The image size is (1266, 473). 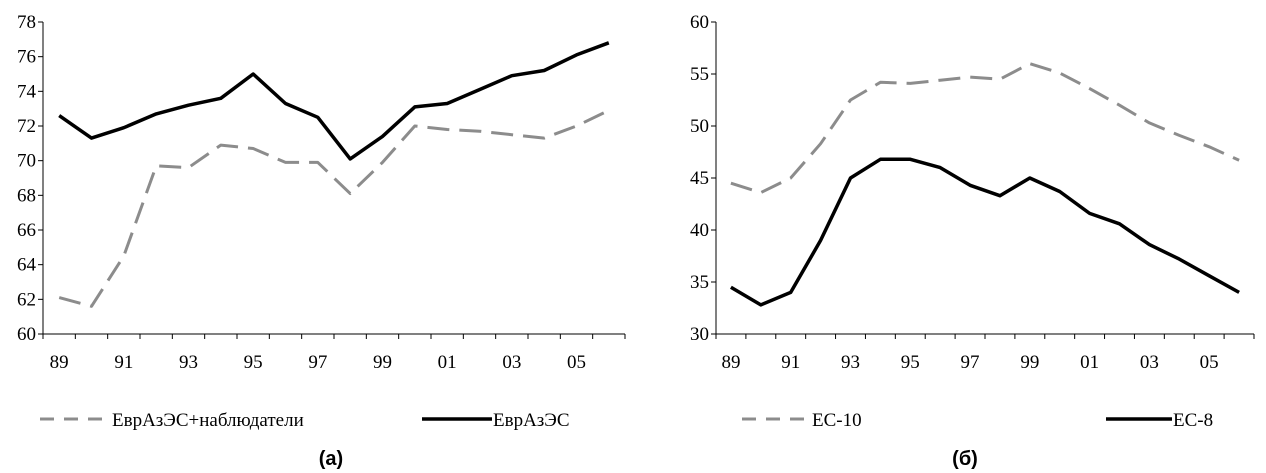 What do you see at coordinates (699, 282) in the screenshot?
I see `y-tick-label: 35` at bounding box center [699, 282].